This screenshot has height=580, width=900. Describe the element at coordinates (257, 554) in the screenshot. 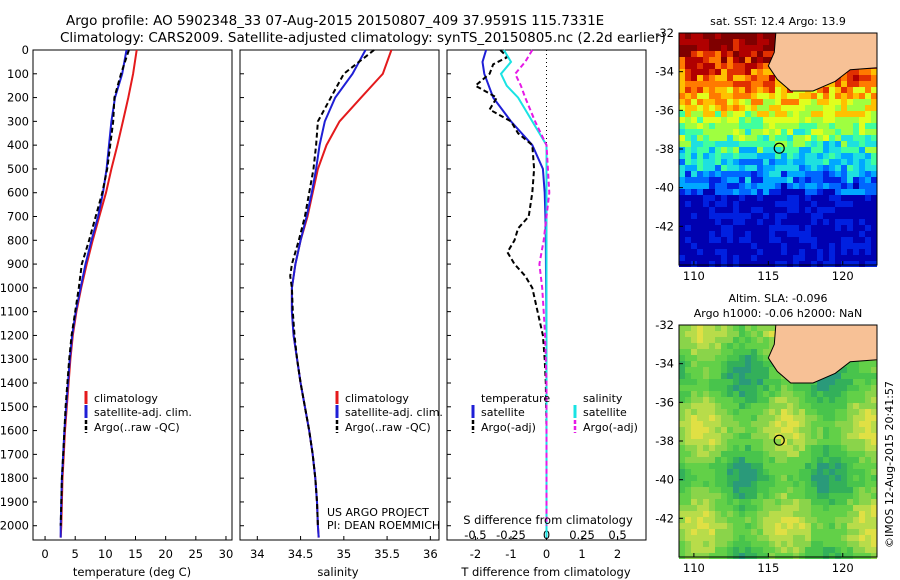

I see `salinity-tick-label: 34` at that location.